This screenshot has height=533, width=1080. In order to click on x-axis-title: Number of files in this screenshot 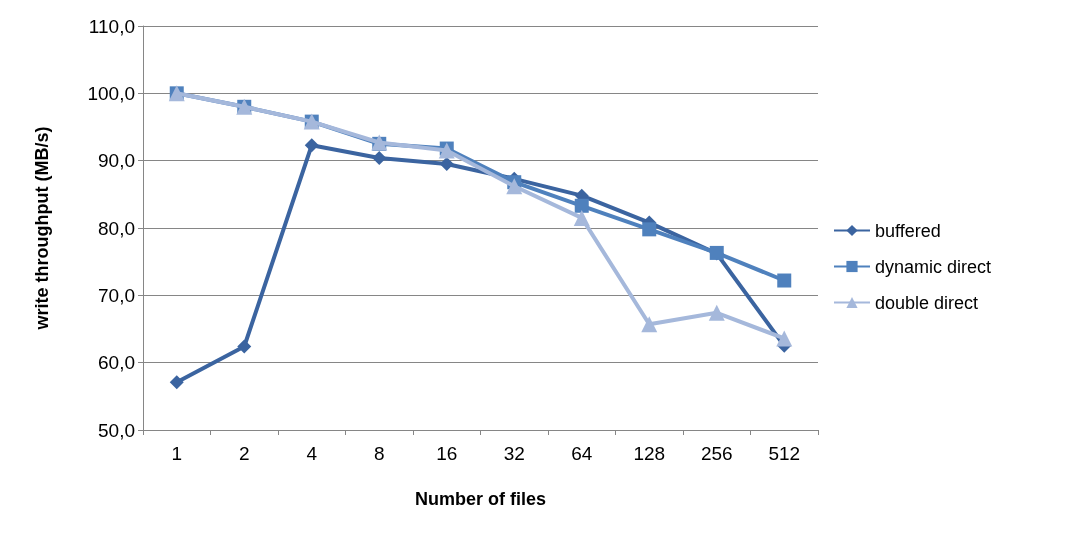, I will do `click(480, 499)`.